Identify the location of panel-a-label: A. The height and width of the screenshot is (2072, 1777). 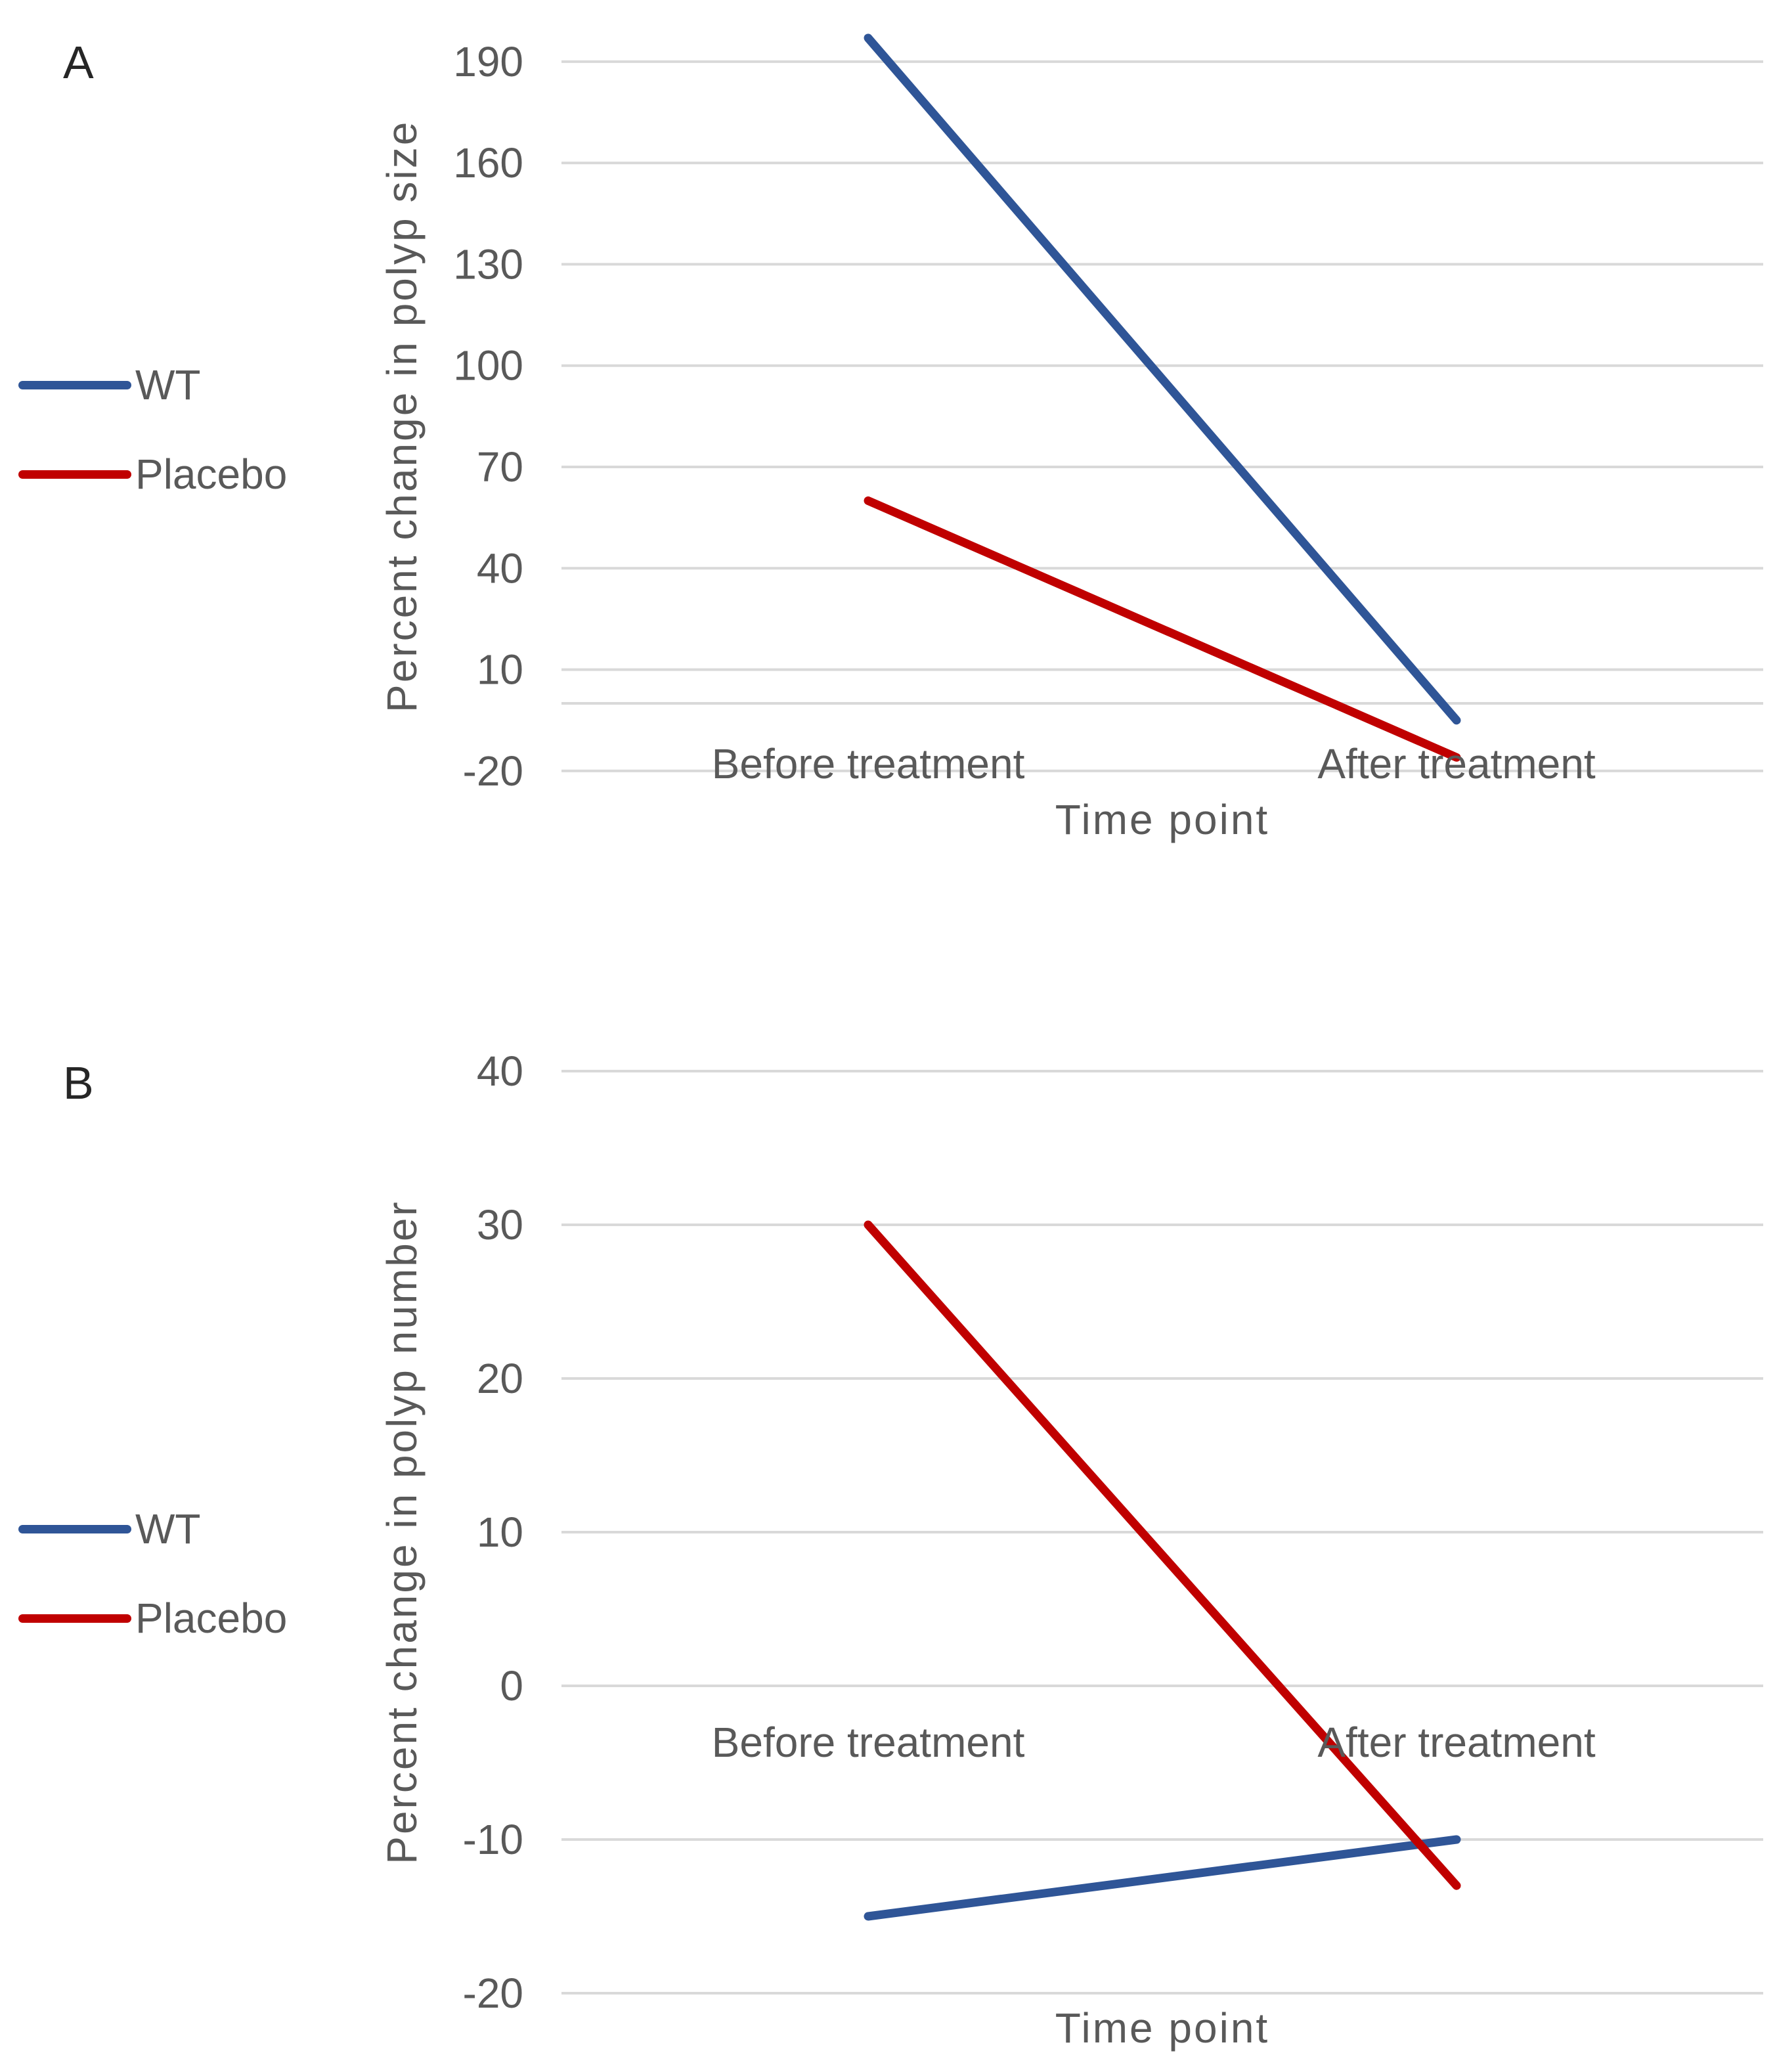
(78, 63).